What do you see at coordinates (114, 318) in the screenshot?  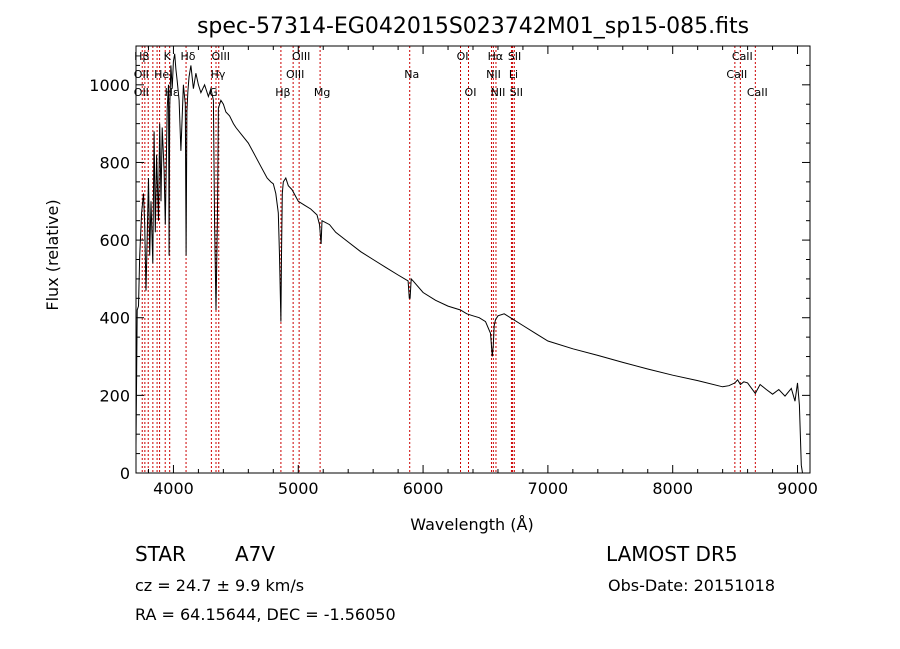 I see `y-tick-label: 400` at bounding box center [114, 318].